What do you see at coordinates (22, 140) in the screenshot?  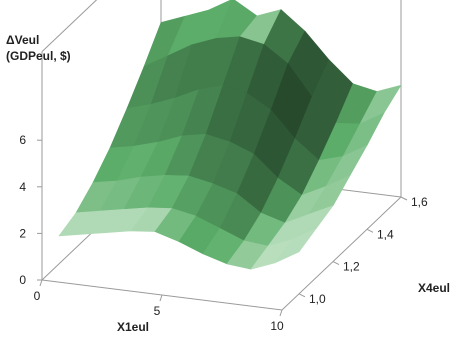 I see `z-tick-label: 6` at bounding box center [22, 140].